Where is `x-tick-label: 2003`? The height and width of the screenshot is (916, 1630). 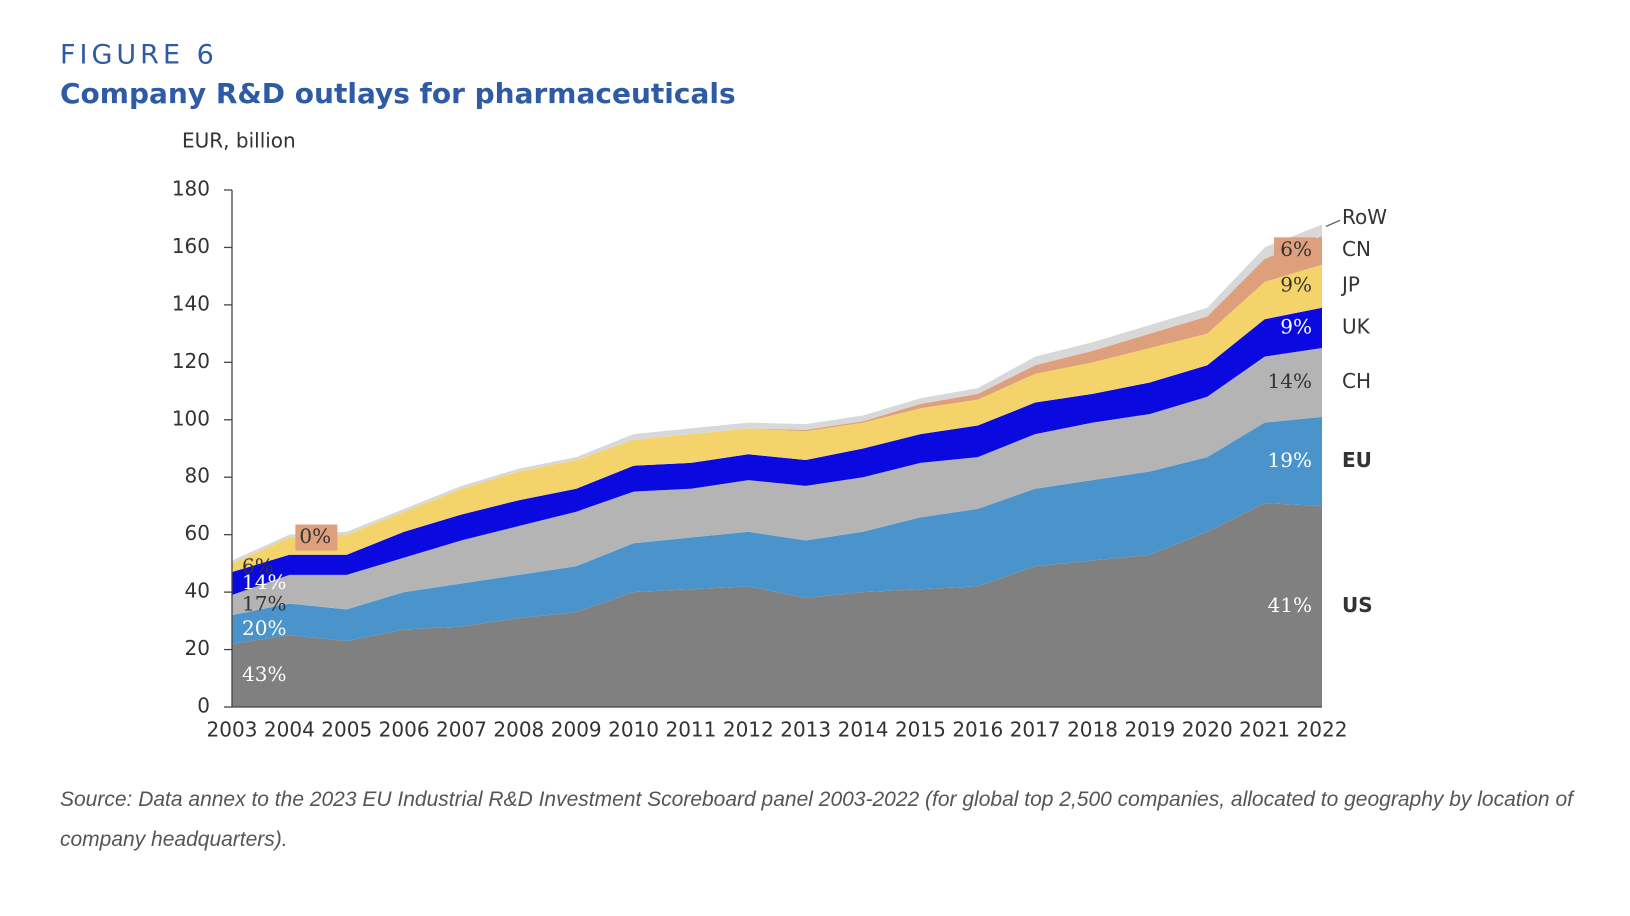
x-tick-label: 2003 is located at coordinates (232, 730).